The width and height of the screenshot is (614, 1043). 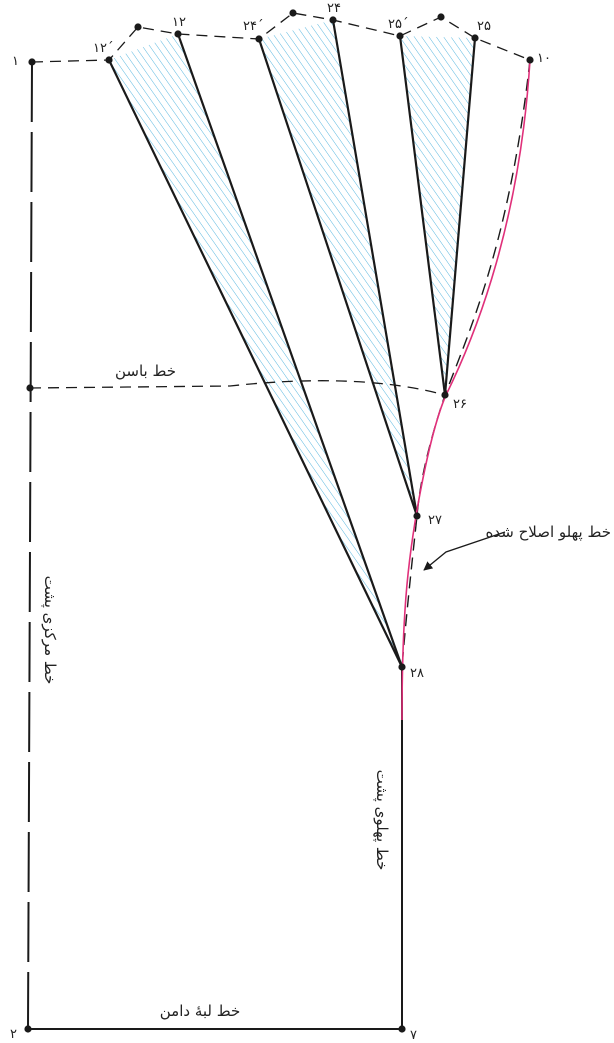 I want to click on waist-line, so click(x=281, y=37).